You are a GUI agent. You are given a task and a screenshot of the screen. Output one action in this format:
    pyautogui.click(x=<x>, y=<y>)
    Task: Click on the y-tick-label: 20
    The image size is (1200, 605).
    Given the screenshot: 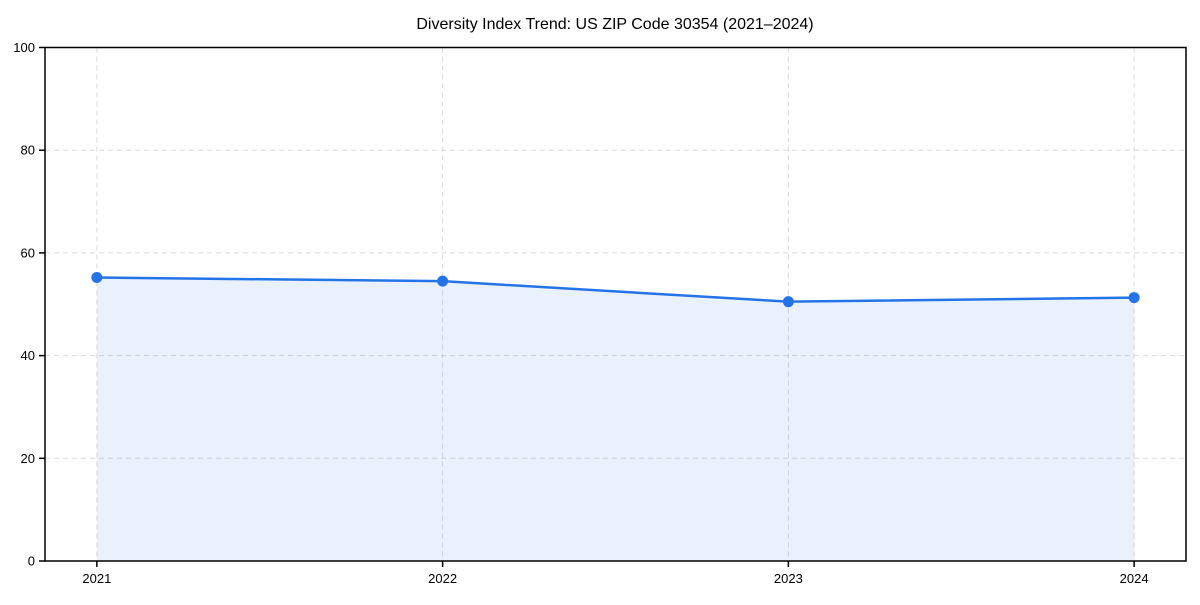 What is the action you would take?
    pyautogui.click(x=28, y=458)
    